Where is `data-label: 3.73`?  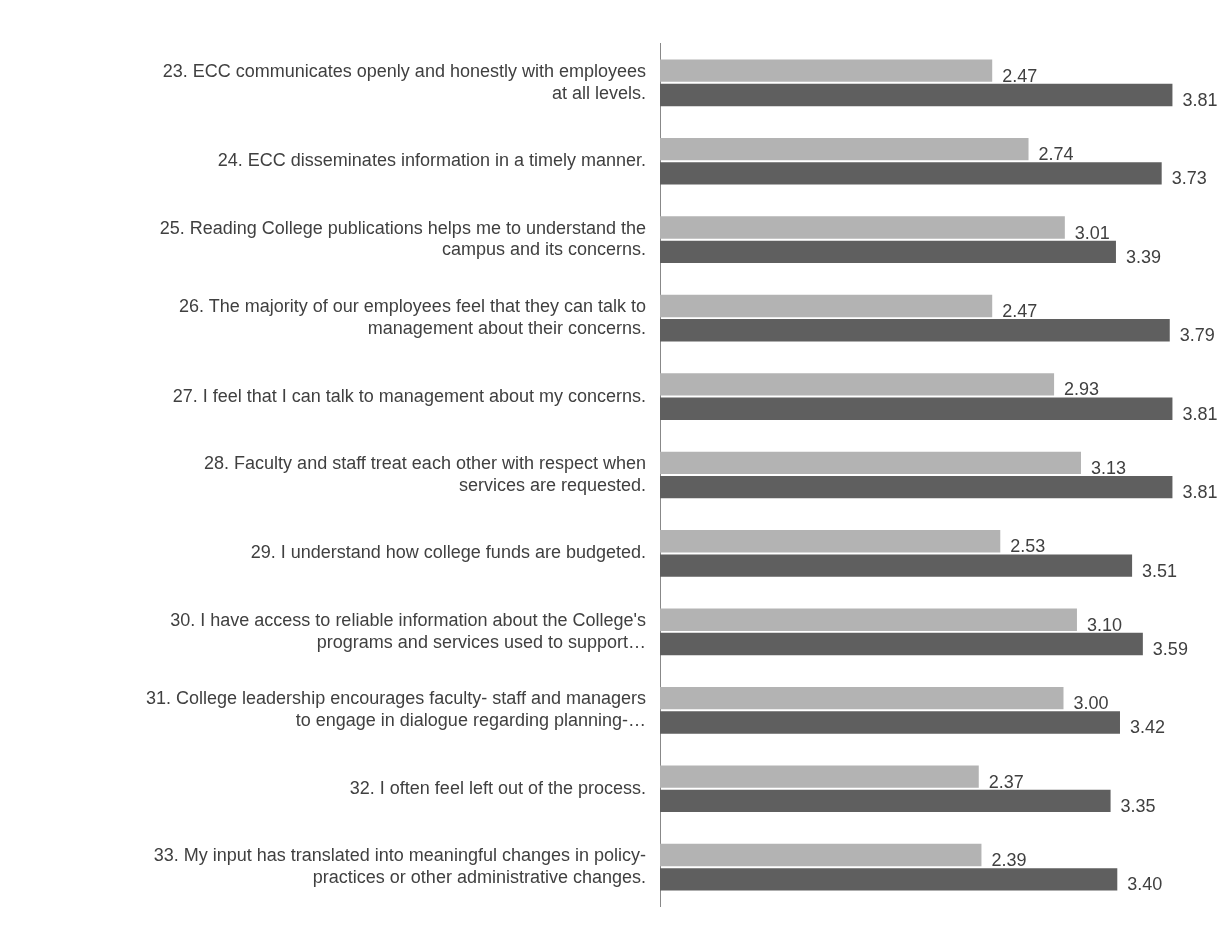 data-label: 3.73 is located at coordinates (1189, 178).